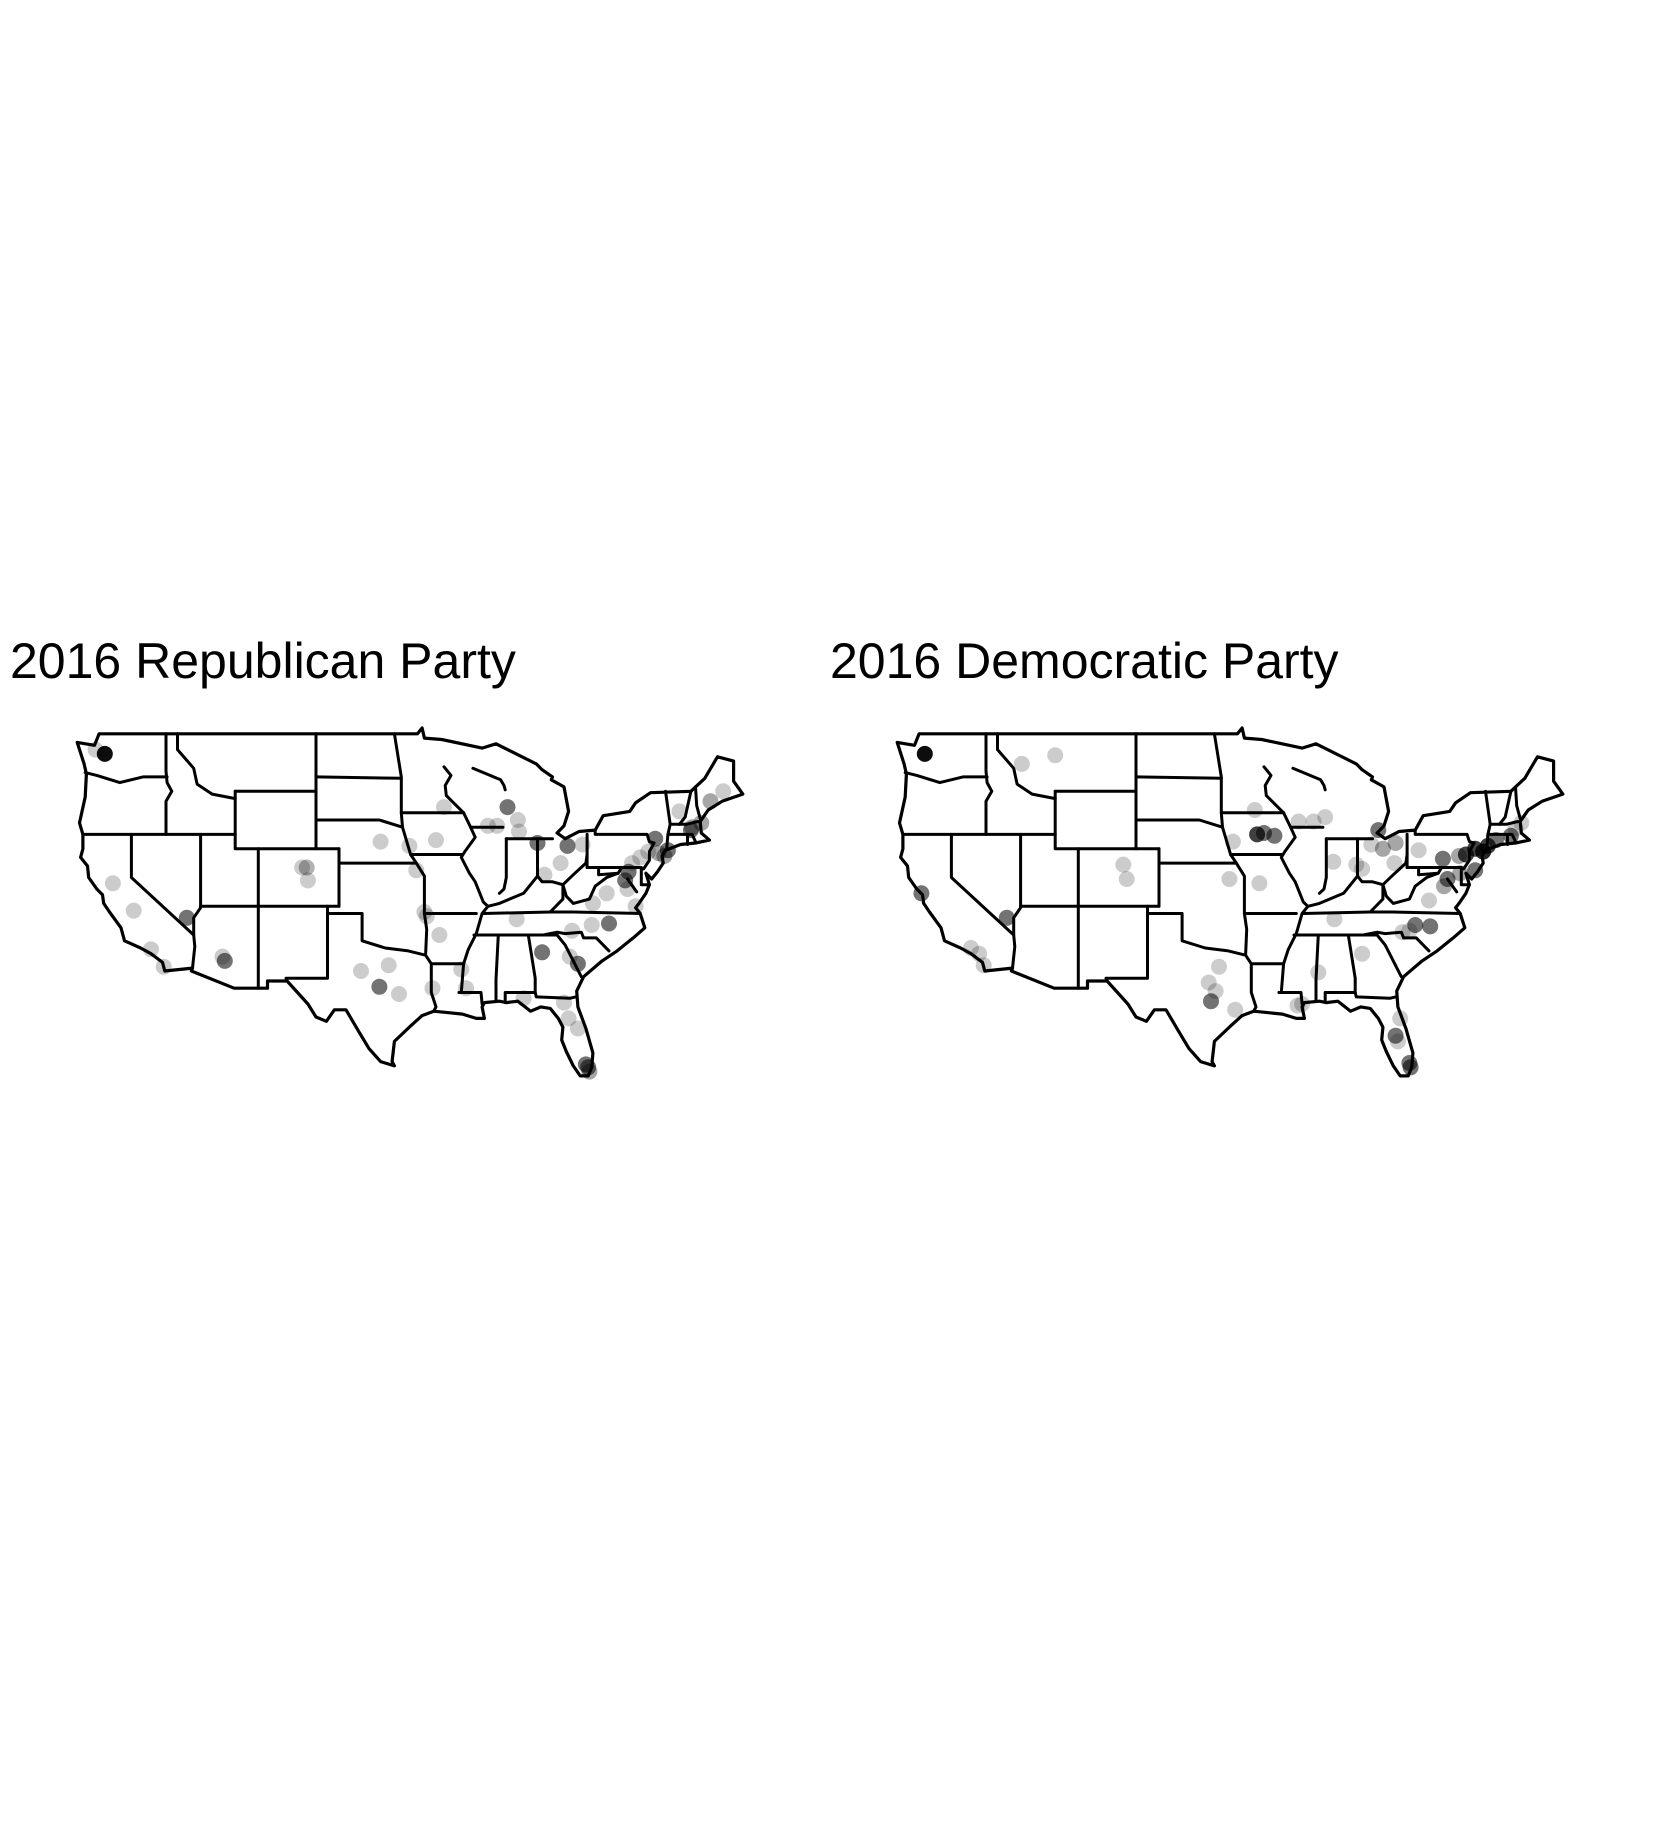  I want to click on us-map-republican, so click(410, 903).